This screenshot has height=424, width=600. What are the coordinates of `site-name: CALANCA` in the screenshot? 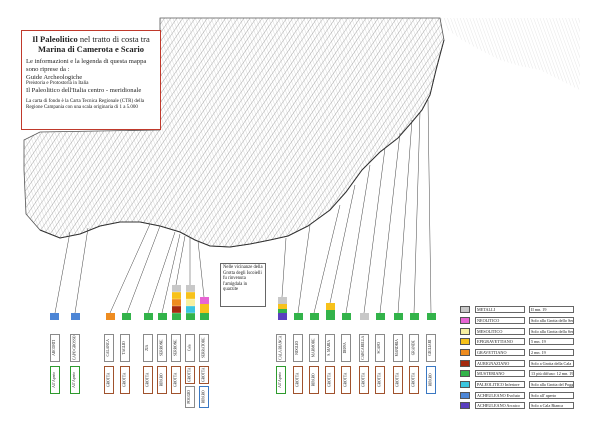 It's located at (108, 348).